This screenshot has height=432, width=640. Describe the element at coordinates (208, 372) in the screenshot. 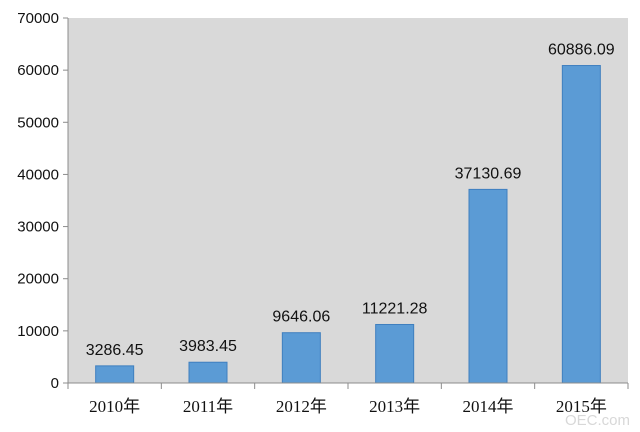

I see `bar-2011年` at that location.